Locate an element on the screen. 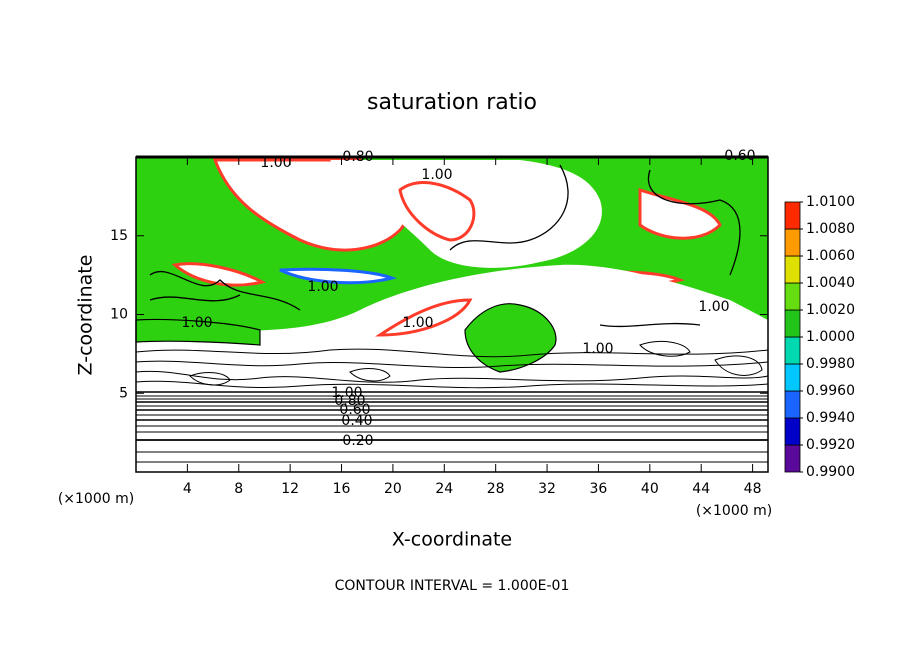 The width and height of the screenshot is (904, 658). colorbar-label: 1.0040 is located at coordinates (830, 283).